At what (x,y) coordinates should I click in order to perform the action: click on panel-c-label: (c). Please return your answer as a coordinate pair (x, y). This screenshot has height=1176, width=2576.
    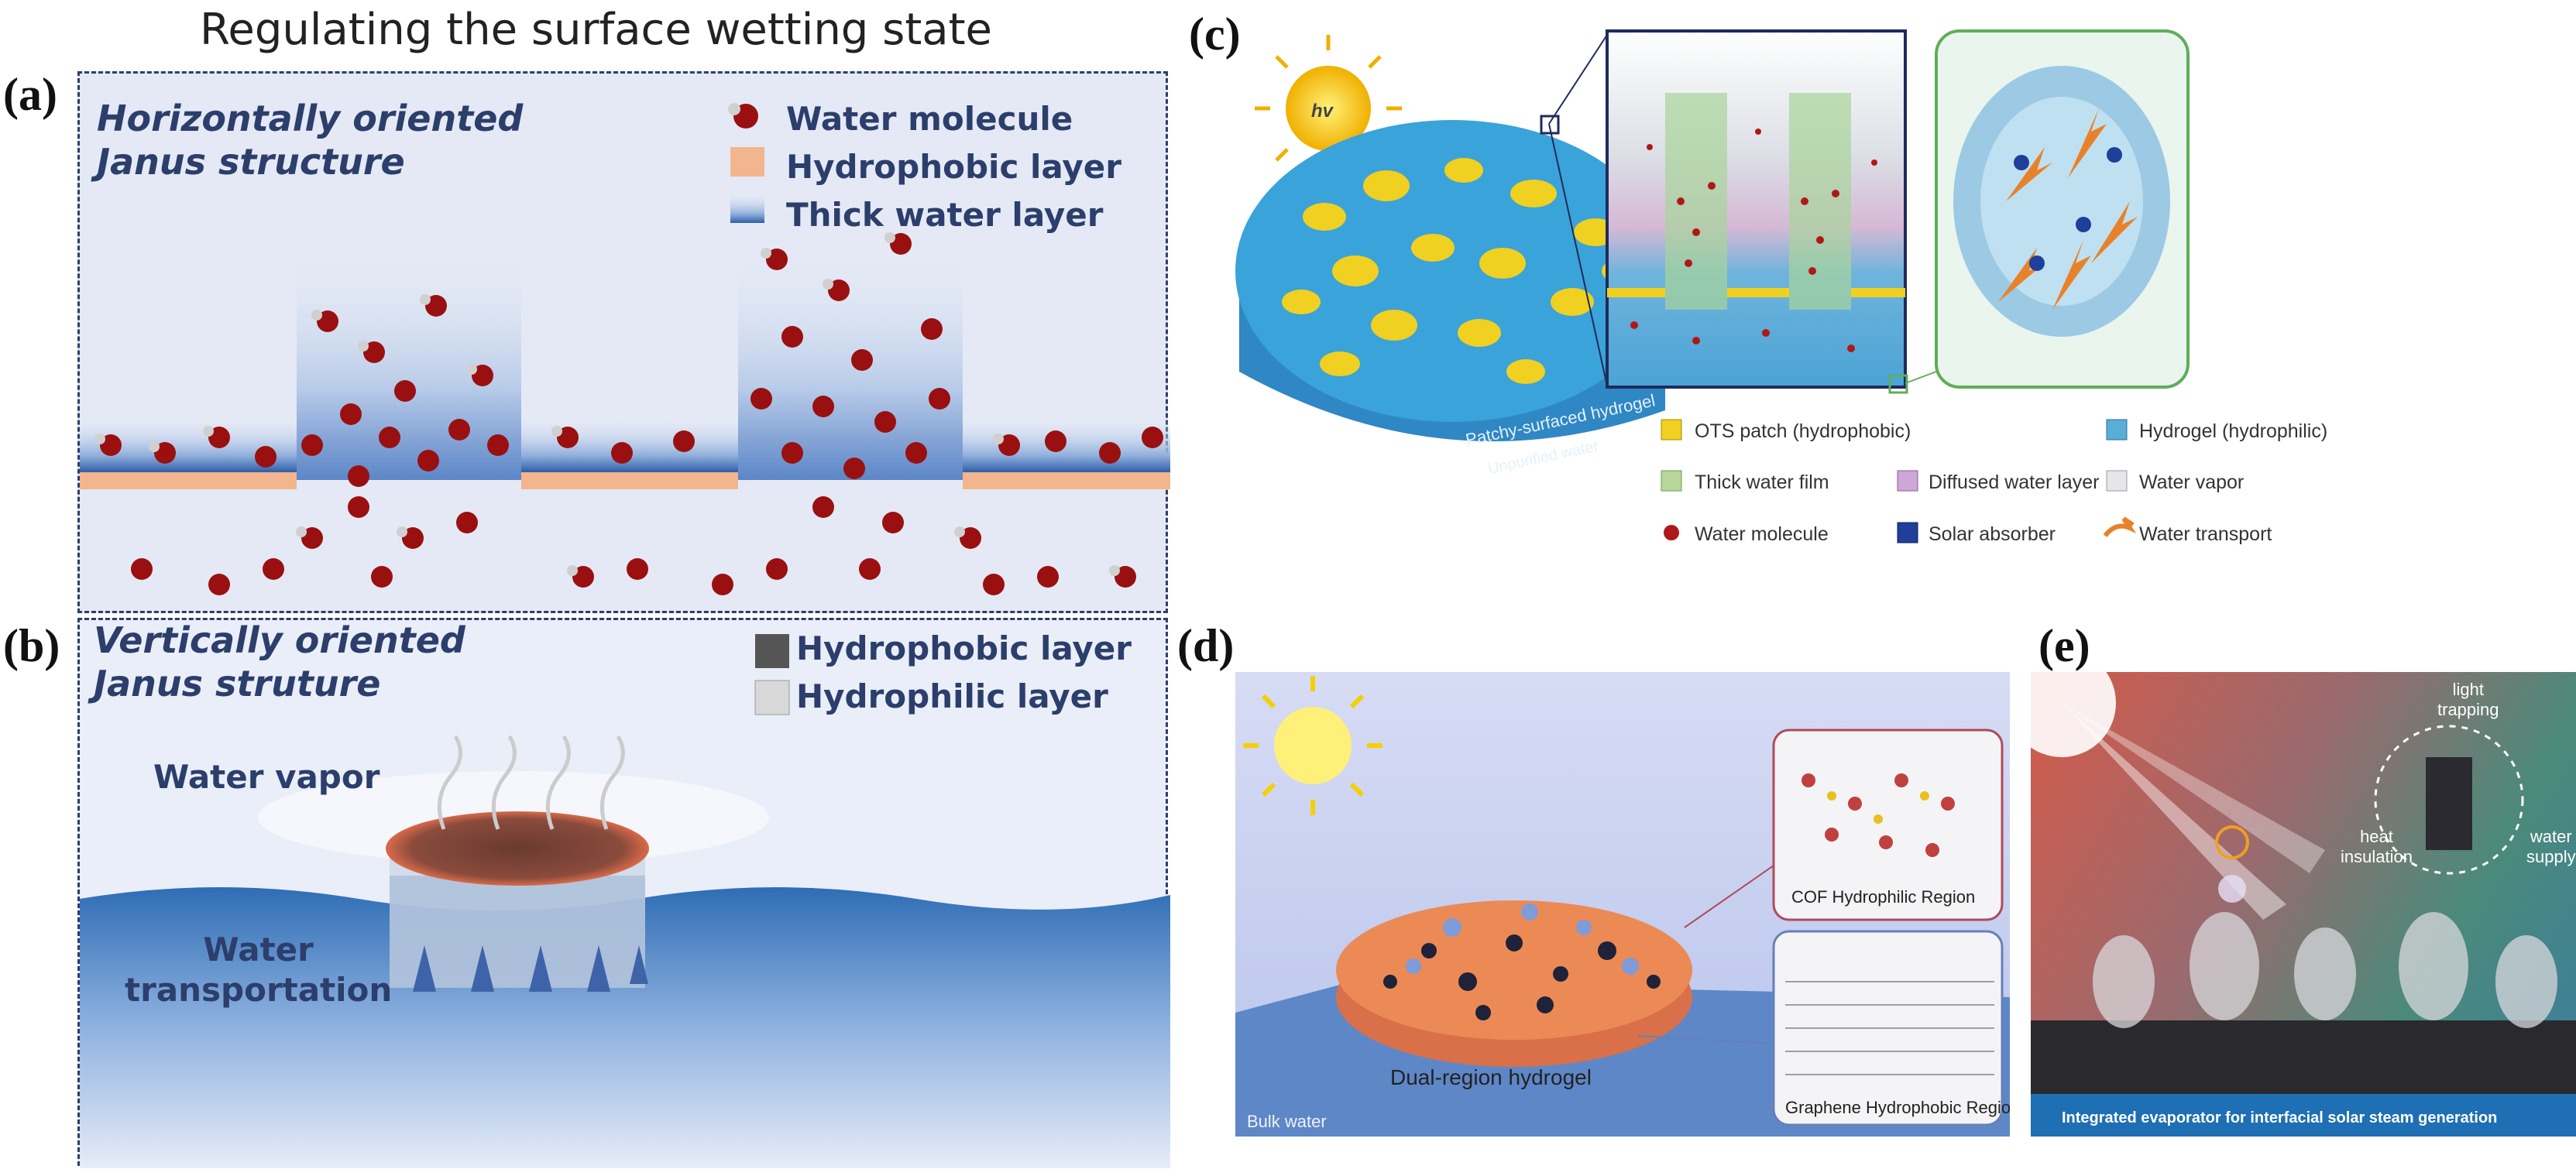
    Looking at the image, I should click on (1215, 34).